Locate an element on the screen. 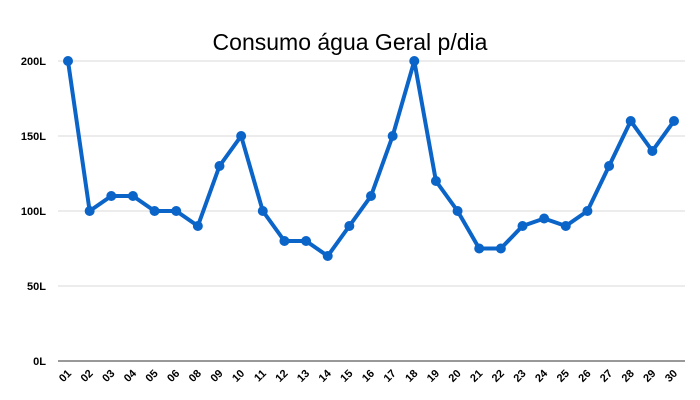  x-tick-label: 10 is located at coordinates (238, 376).